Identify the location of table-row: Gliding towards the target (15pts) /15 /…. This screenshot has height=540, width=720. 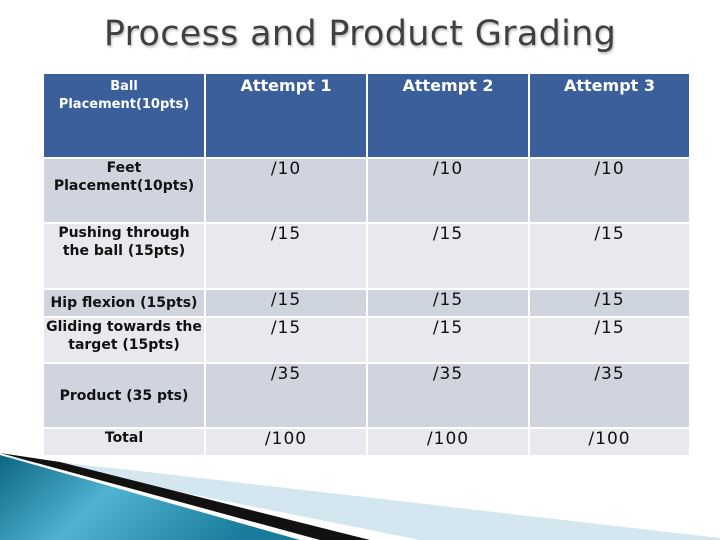
(366, 340).